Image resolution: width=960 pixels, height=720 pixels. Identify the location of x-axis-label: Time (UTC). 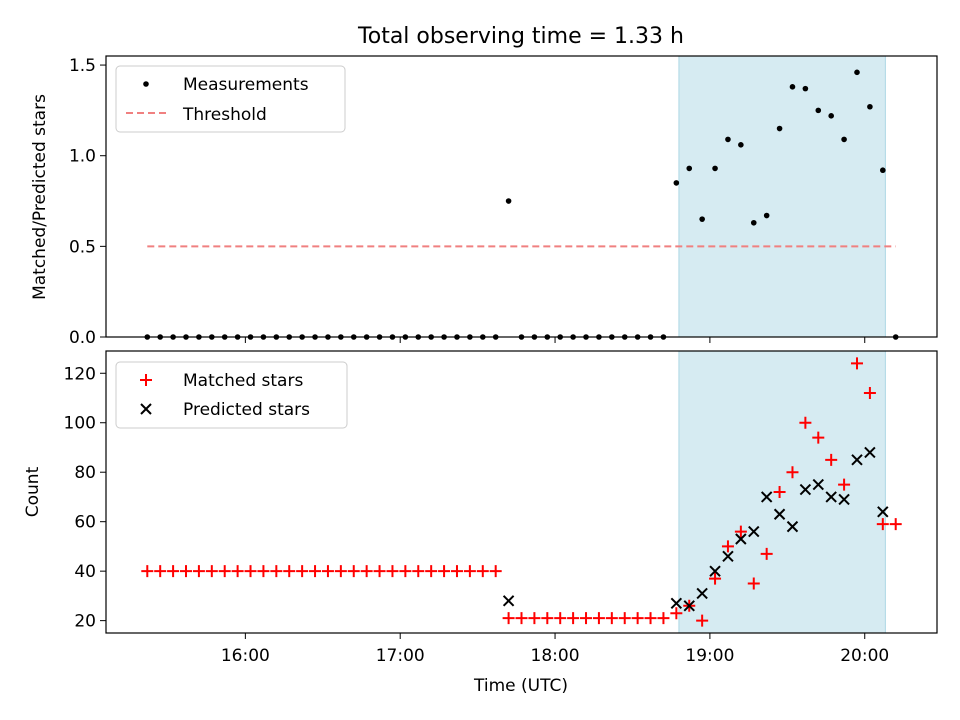
(520, 686).